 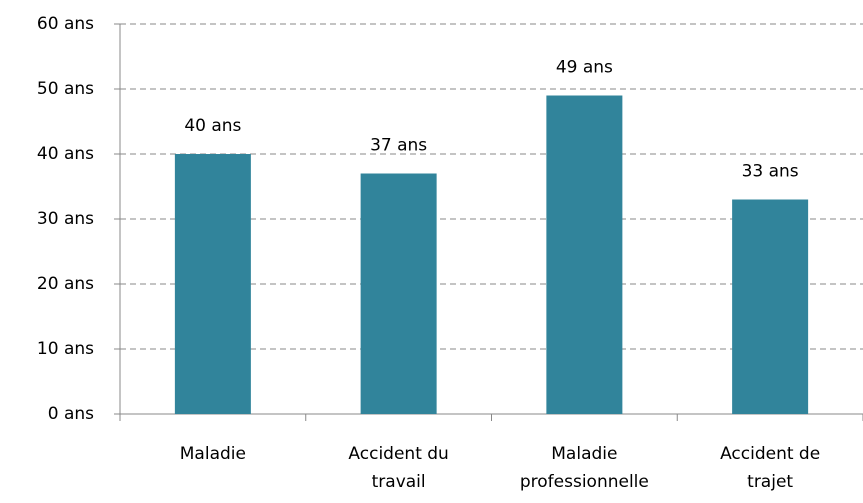 What do you see at coordinates (770, 468) in the screenshot?
I see `x-tick-label: Accident de trajet` at bounding box center [770, 468].